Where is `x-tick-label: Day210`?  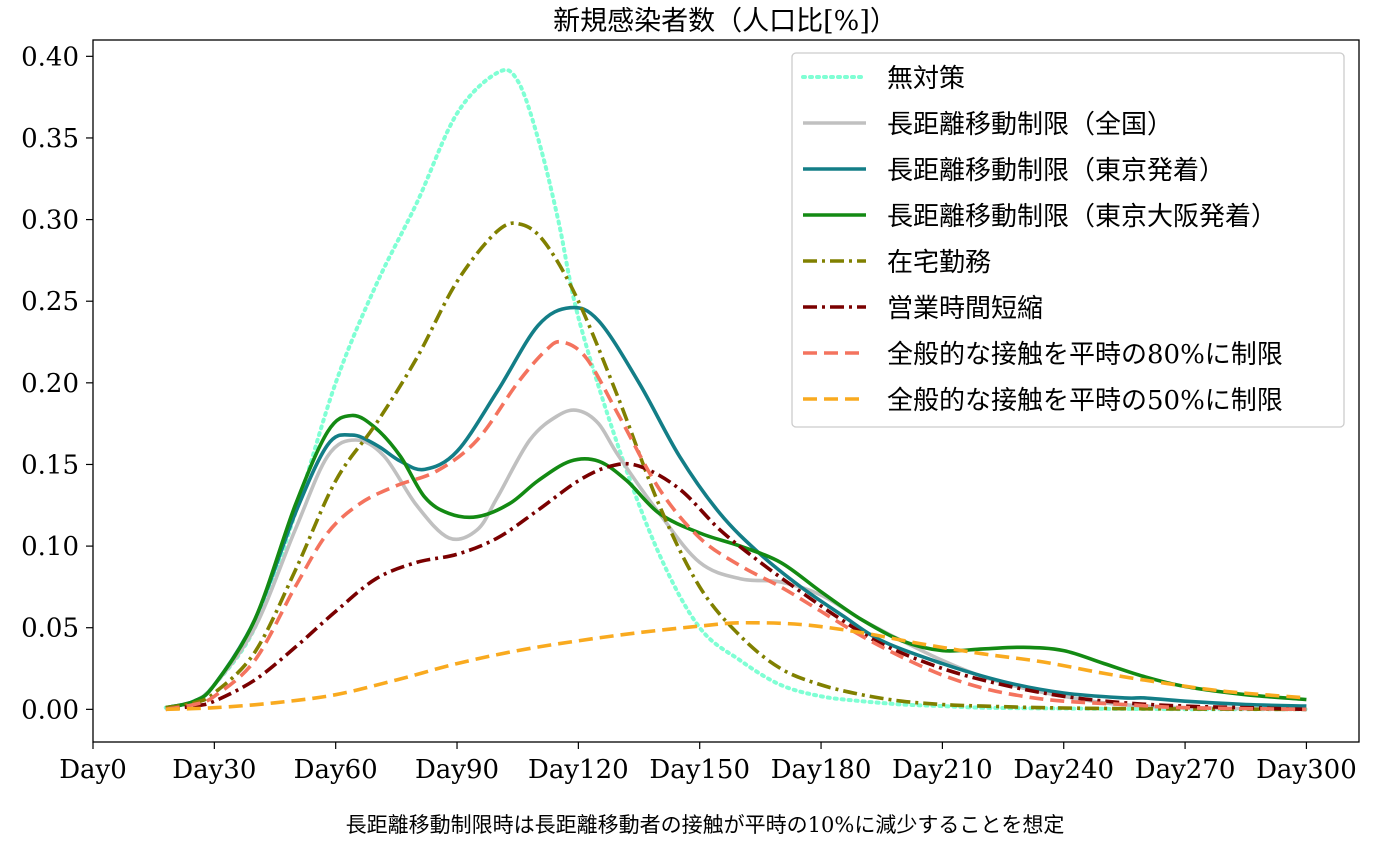 x-tick-label: Day210 is located at coordinates (942, 770).